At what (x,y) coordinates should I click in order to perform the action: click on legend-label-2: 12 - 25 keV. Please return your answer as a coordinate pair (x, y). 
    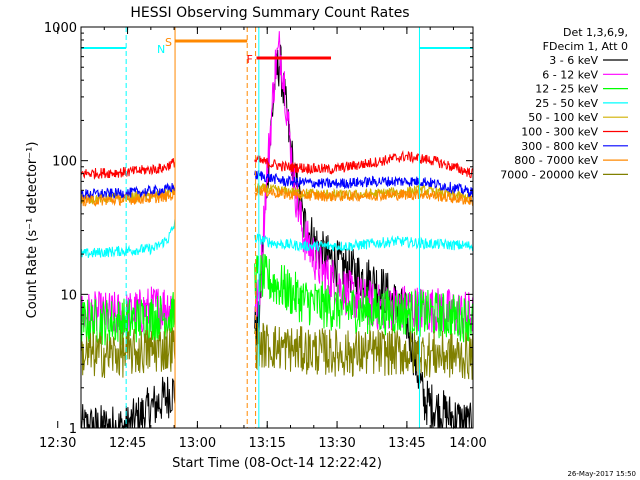
    Looking at the image, I should click on (566, 89).